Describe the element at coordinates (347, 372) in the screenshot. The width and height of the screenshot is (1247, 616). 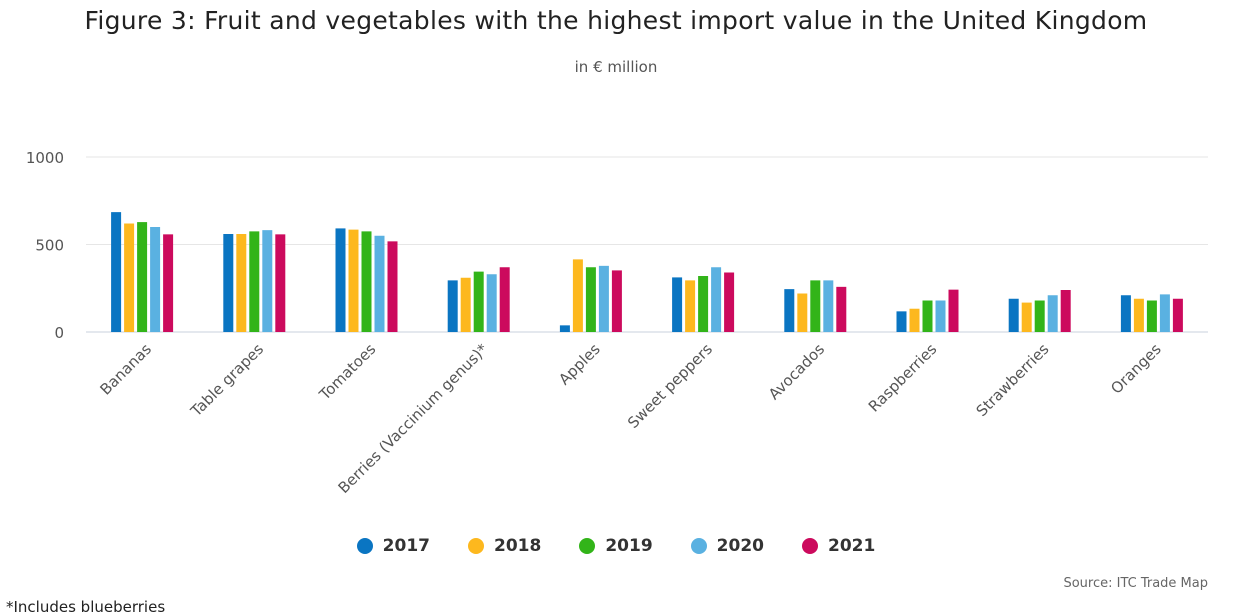
I see `x-tick-label: Tomatoes` at that location.